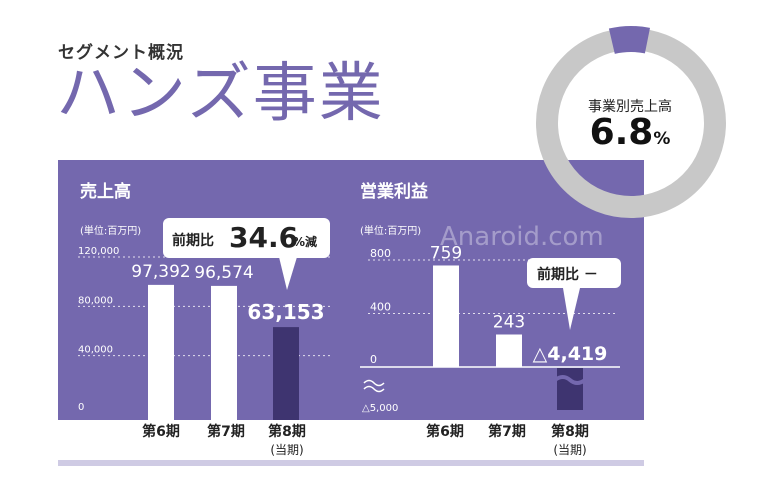  I want to click on sales-ytick-label: 0, so click(81, 407).